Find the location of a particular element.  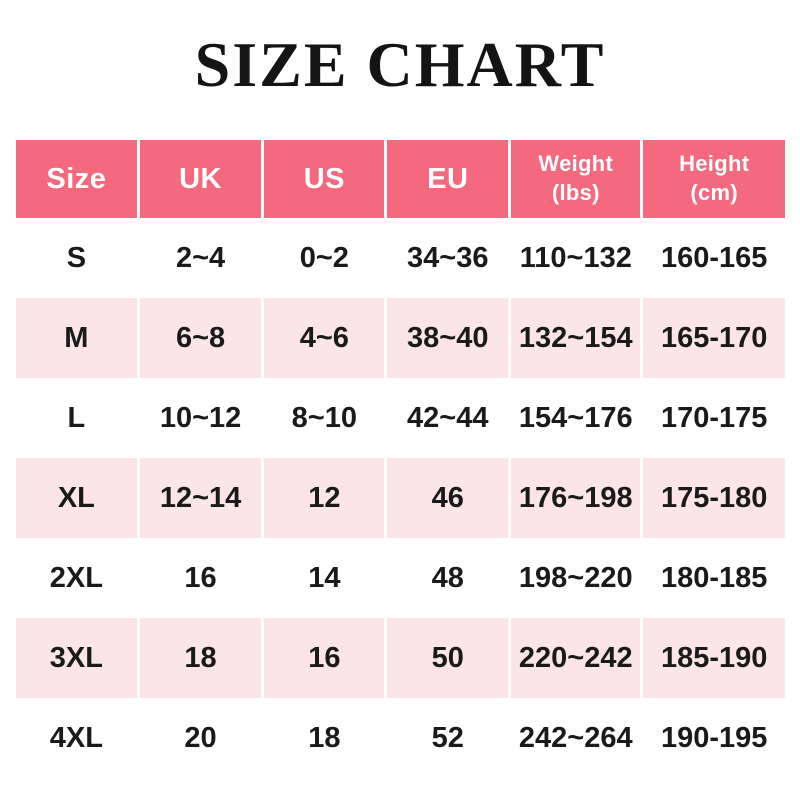

cell-eu: 52 is located at coordinates (448, 738).